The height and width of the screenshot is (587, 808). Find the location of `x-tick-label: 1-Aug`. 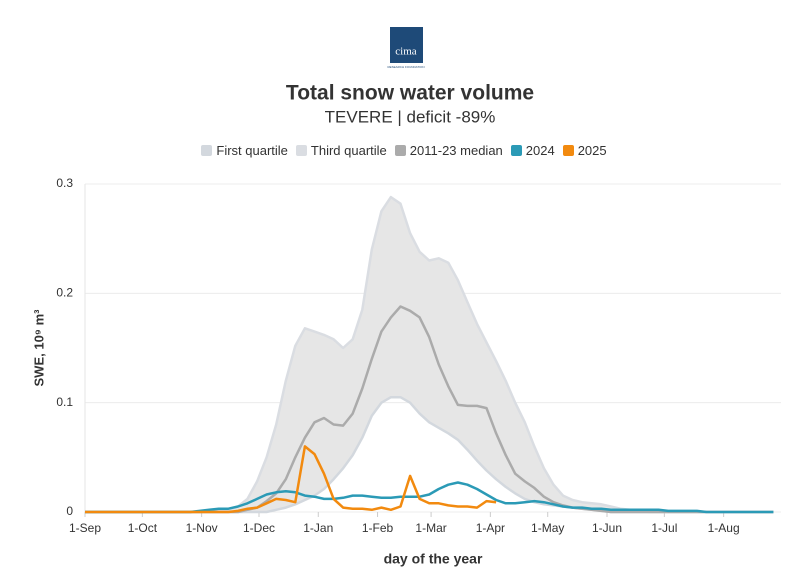

x-tick-label: 1-Aug is located at coordinates (724, 528).